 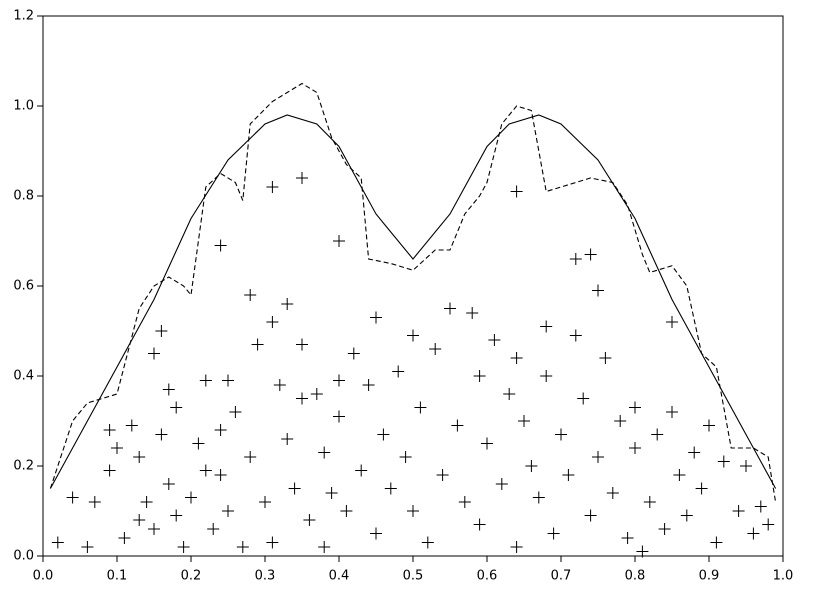 What do you see at coordinates (783, 576) in the screenshot?
I see `x-tick-label: 1.0` at bounding box center [783, 576].